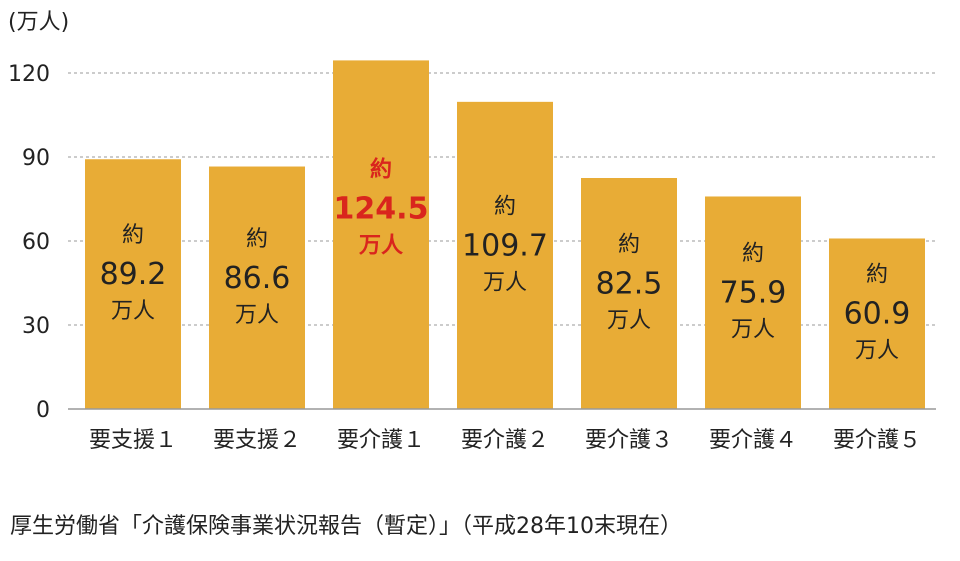 The width and height of the screenshot is (960, 561). I want to click on y-tick-label: 30, so click(36, 326).